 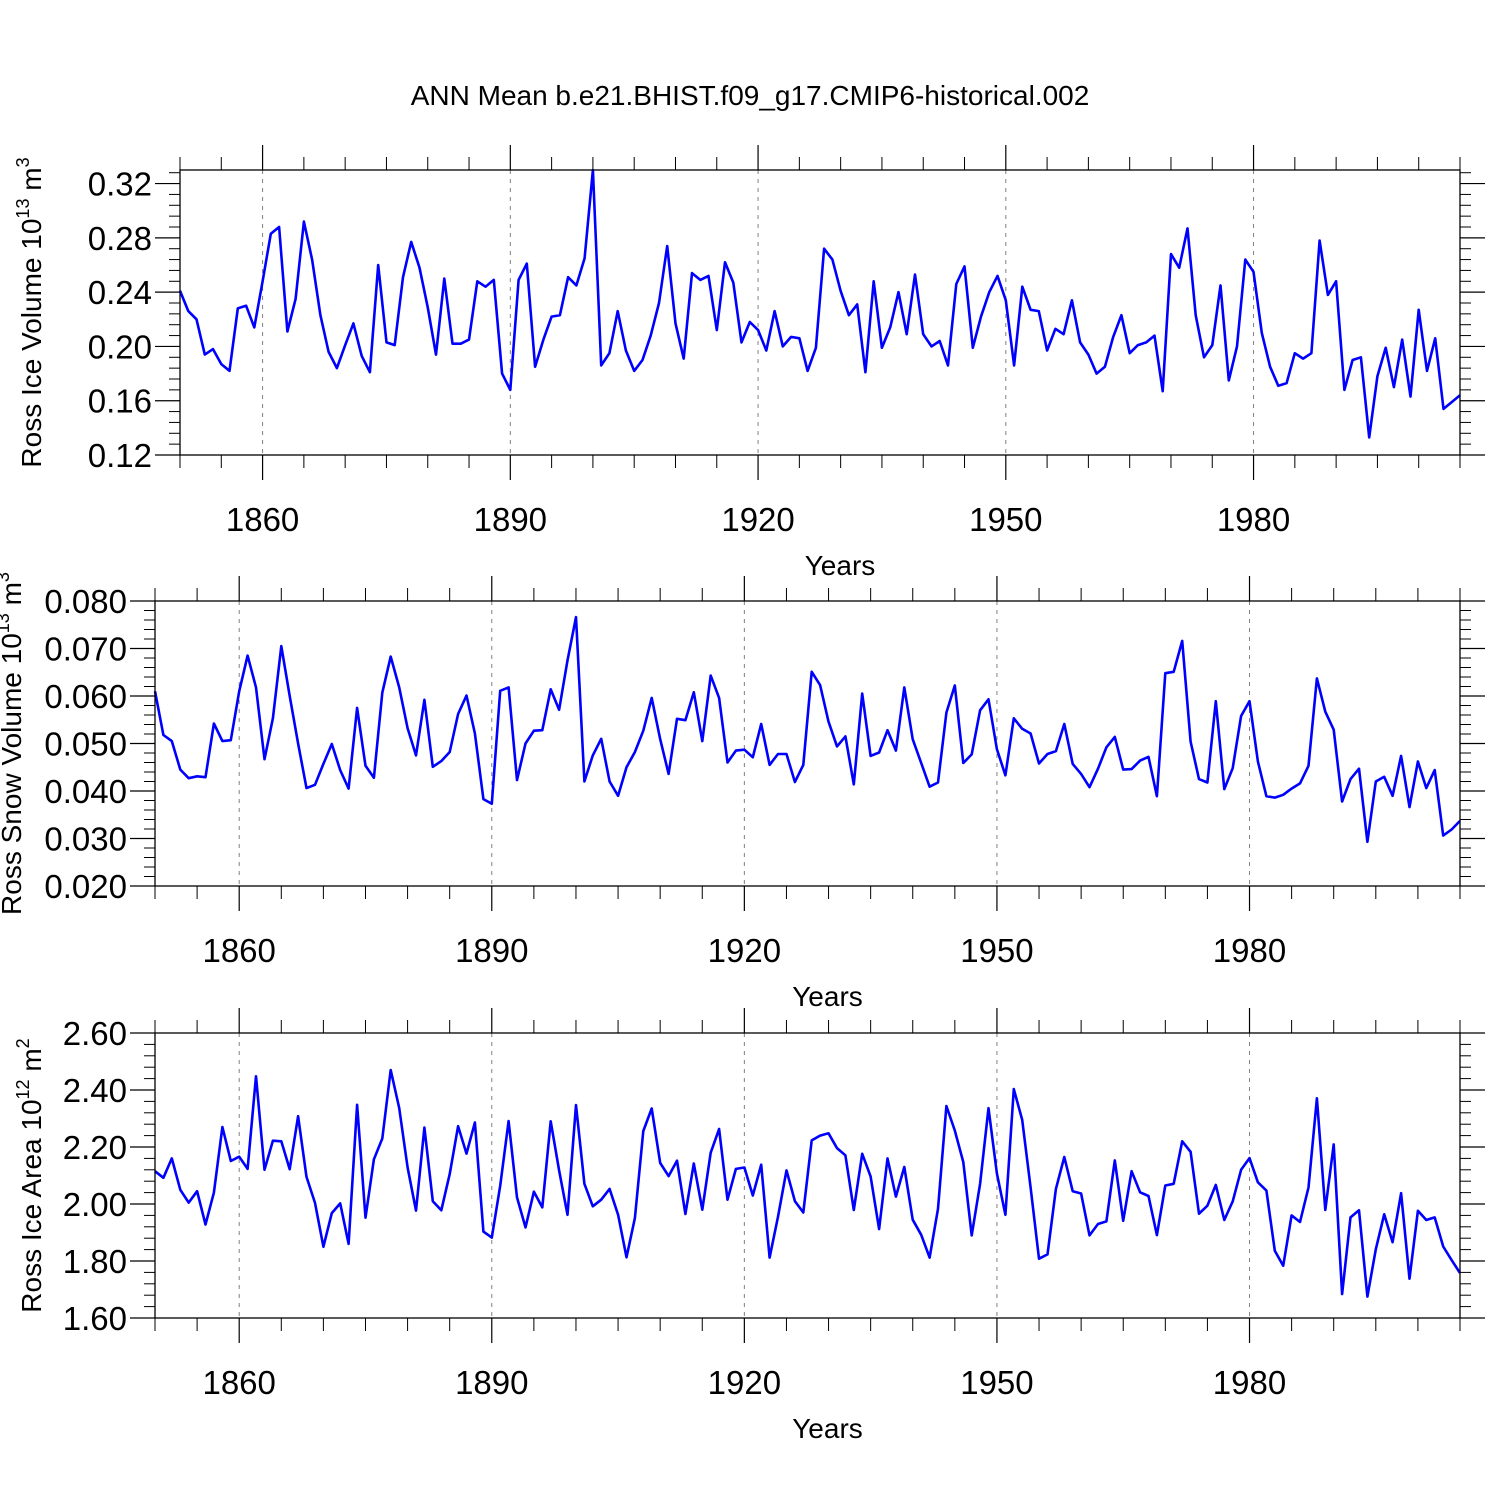 I want to click on y-tick-label: 0.28, so click(x=120, y=238).